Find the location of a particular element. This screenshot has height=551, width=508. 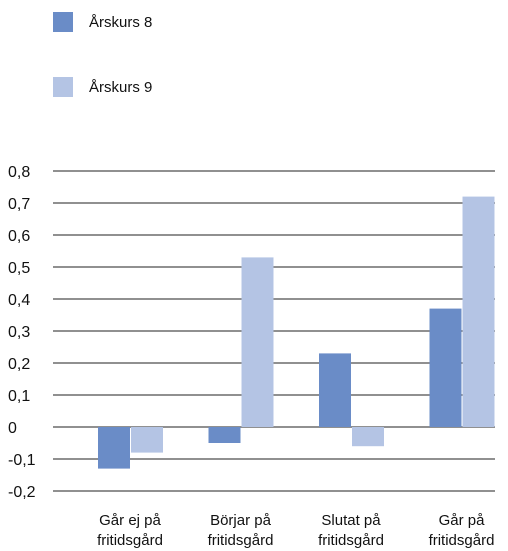

x-category-label: Går ej på fritidsgård is located at coordinates (130, 530).